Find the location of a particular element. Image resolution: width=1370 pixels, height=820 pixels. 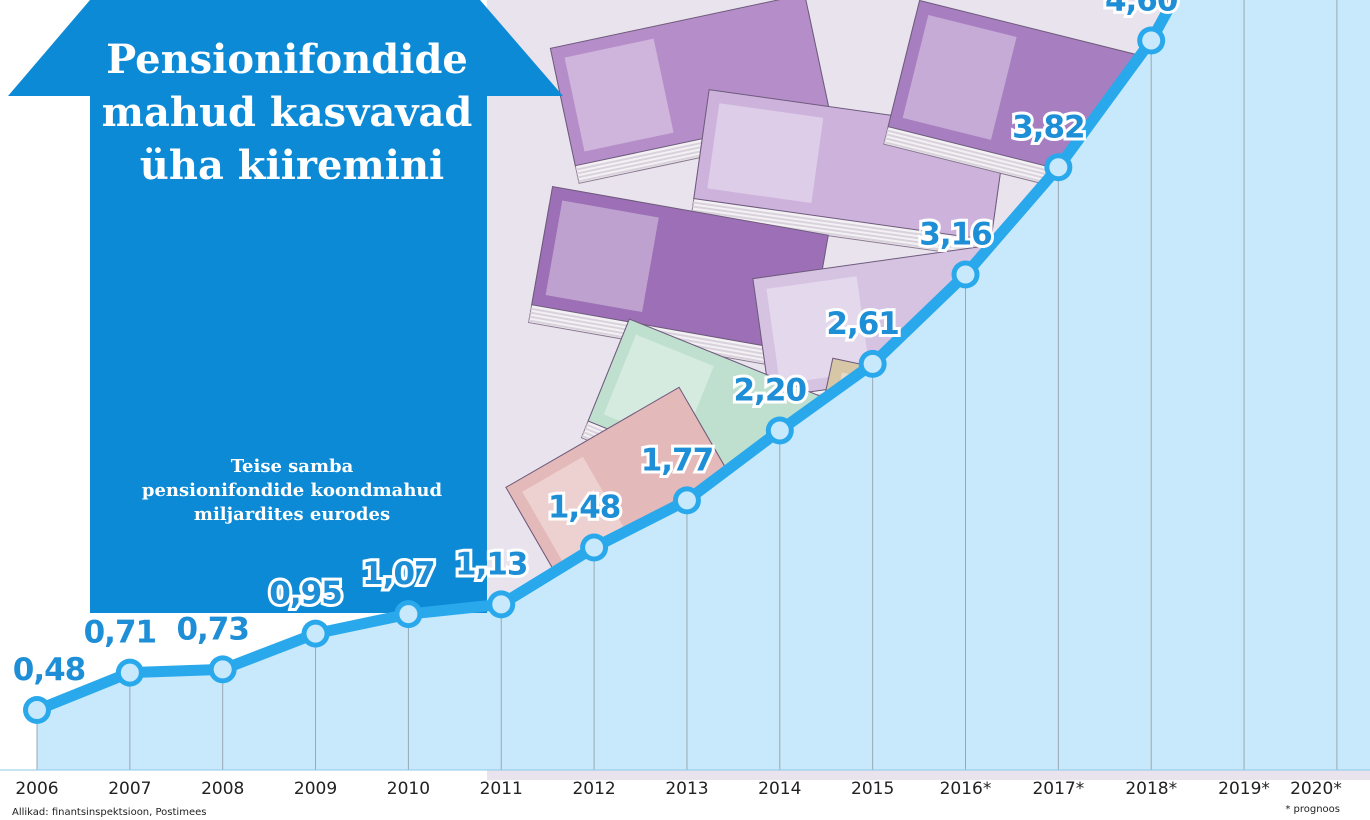

chart-subtitle-line-2: pensionifondide koondmahud is located at coordinates (292, 490).